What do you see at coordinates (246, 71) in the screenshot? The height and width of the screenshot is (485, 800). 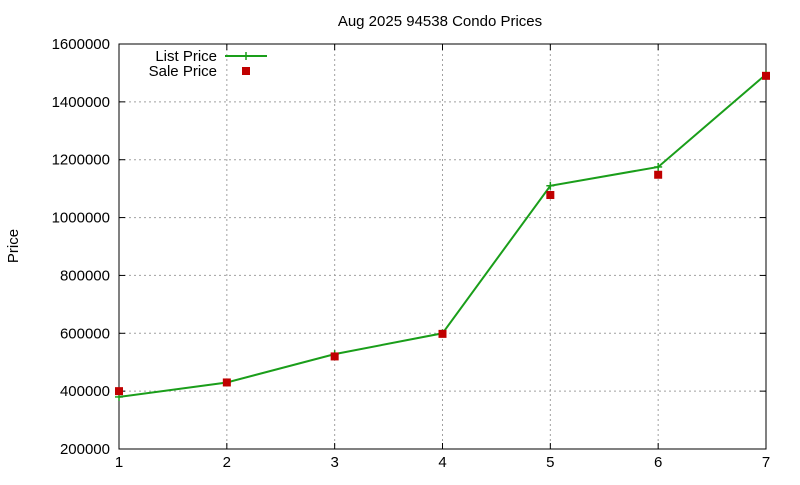 I see `legend-swatch-sale-price` at bounding box center [246, 71].